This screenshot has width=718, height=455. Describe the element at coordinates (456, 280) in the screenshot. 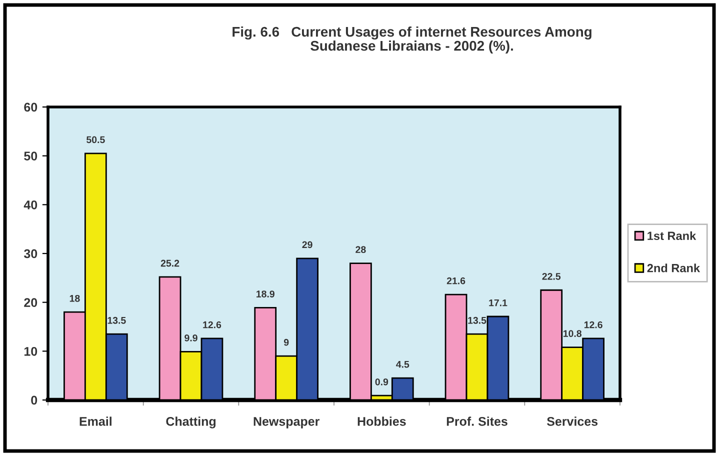

I see `data-label: 21.6` at that location.